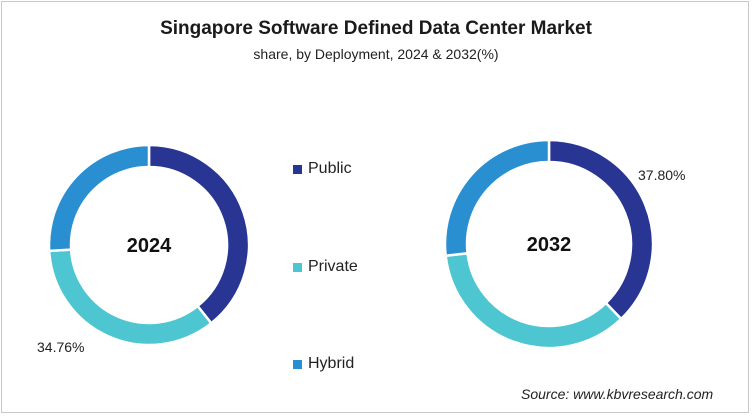 Image resolution: width=752 pixels, height=416 pixels. What do you see at coordinates (60, 347) in the screenshot?
I see `data-label-private-2024: 34.76%` at bounding box center [60, 347].